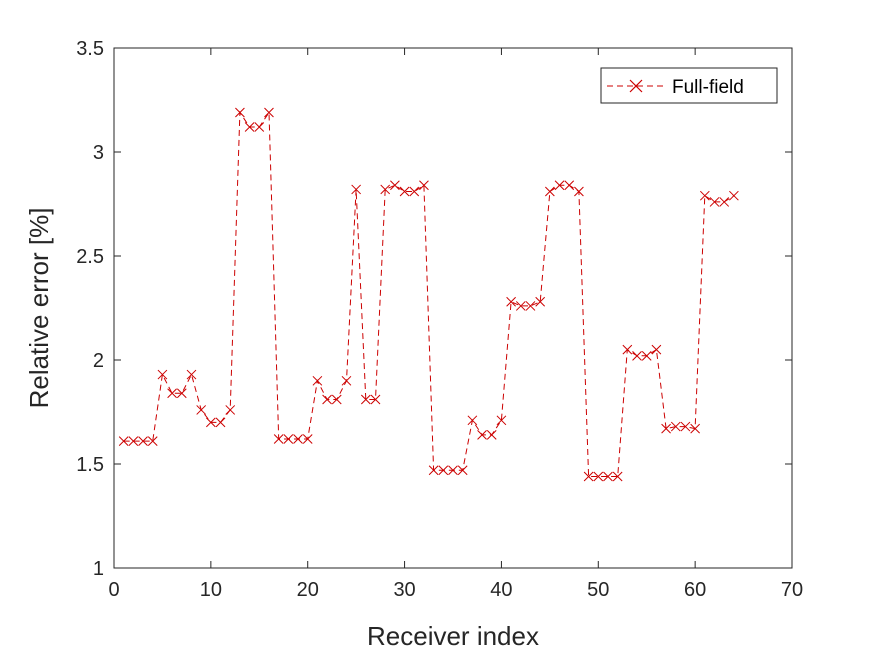  Describe the element at coordinates (90, 465) in the screenshot. I see `y-tick-label: 1.5` at that location.